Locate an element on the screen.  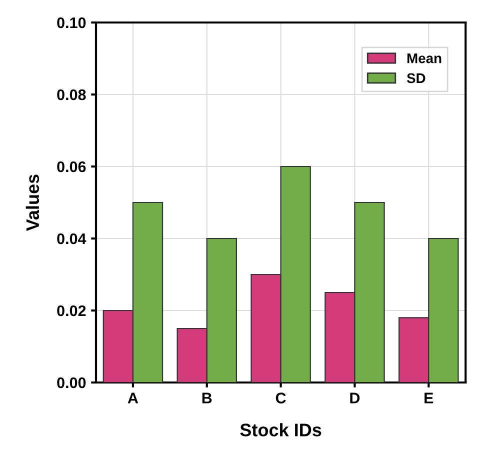
x-tick-label: E is located at coordinates (429, 398).